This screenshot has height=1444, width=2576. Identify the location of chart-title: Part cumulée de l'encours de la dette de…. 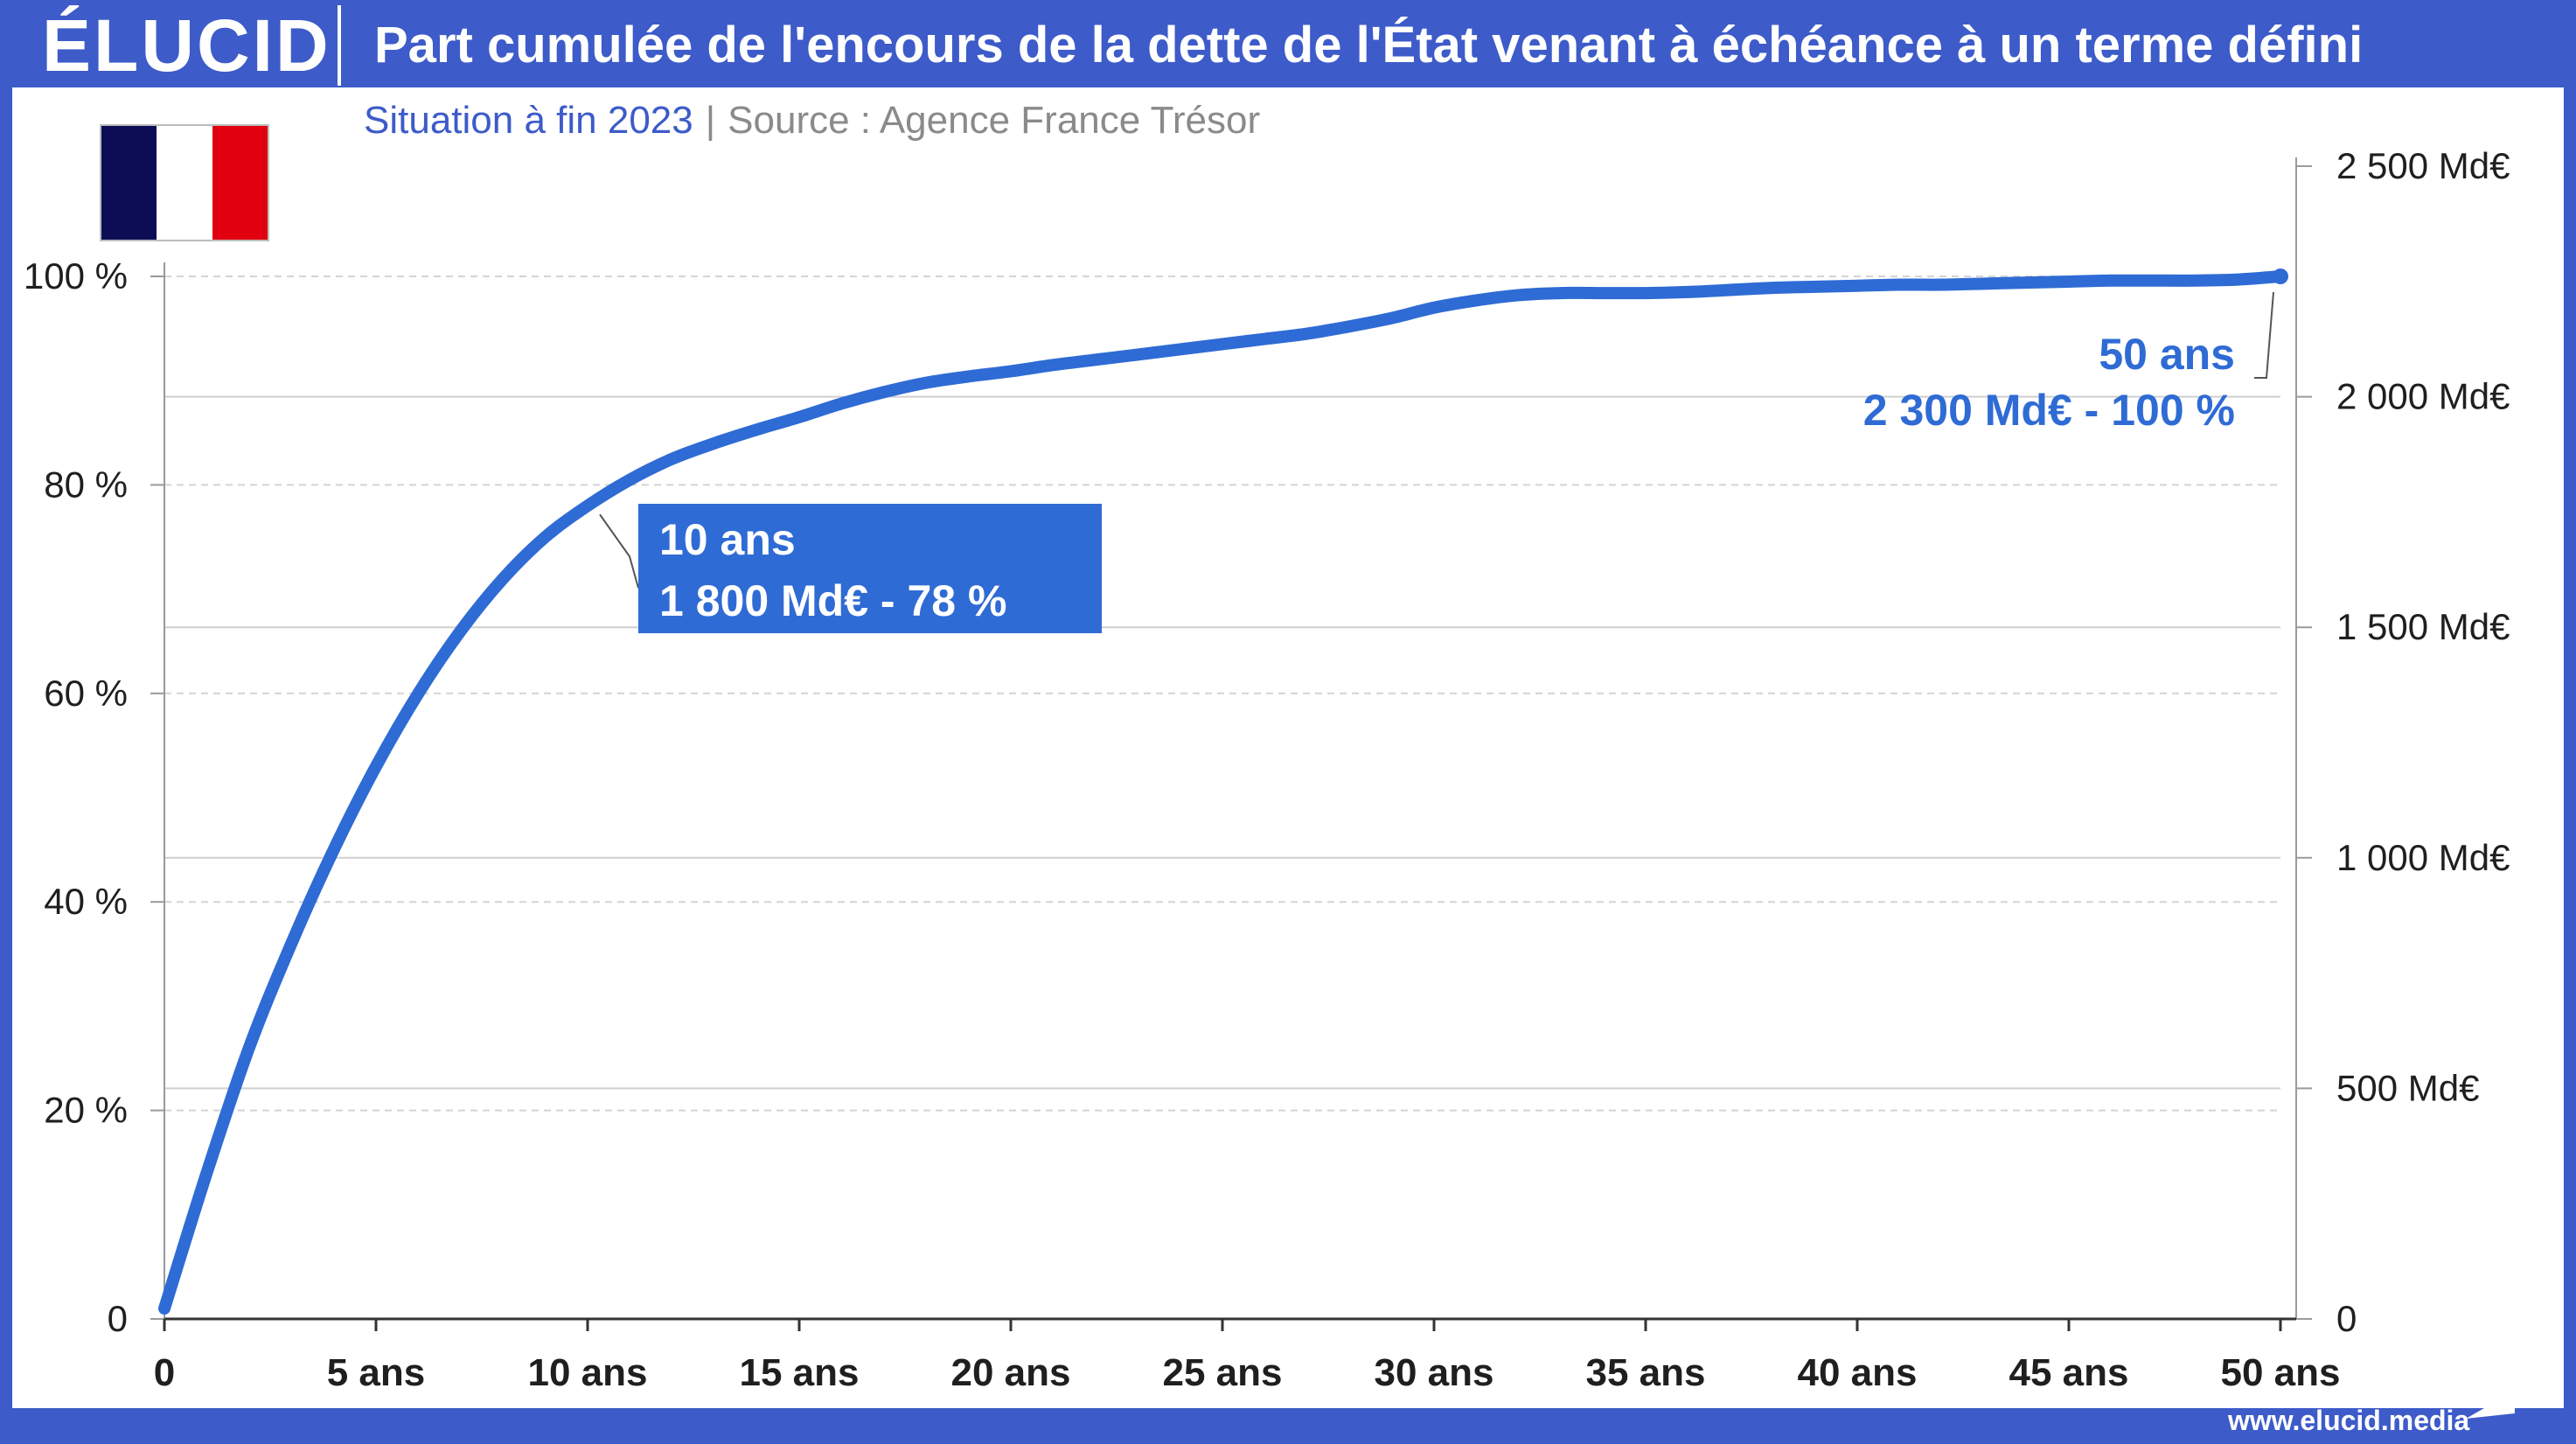
(1369, 45).